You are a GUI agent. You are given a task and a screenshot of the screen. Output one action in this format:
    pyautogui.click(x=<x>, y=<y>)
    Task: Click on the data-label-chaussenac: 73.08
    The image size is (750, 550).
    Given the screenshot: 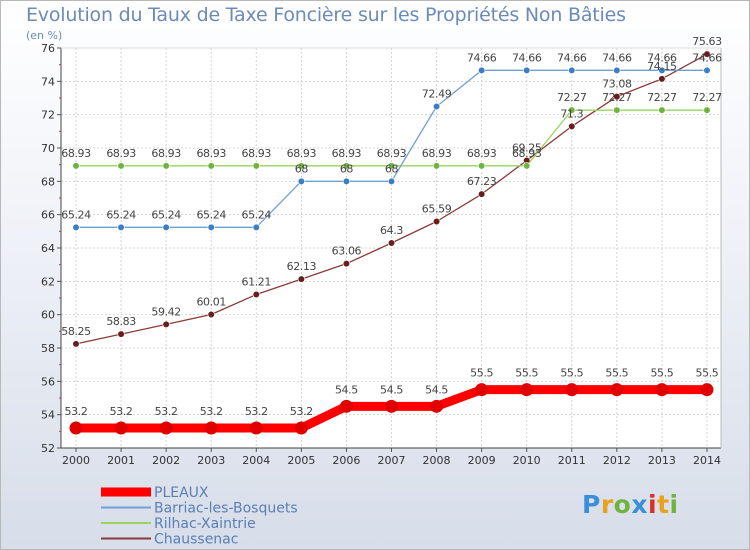 What is the action you would take?
    pyautogui.click(x=617, y=84)
    